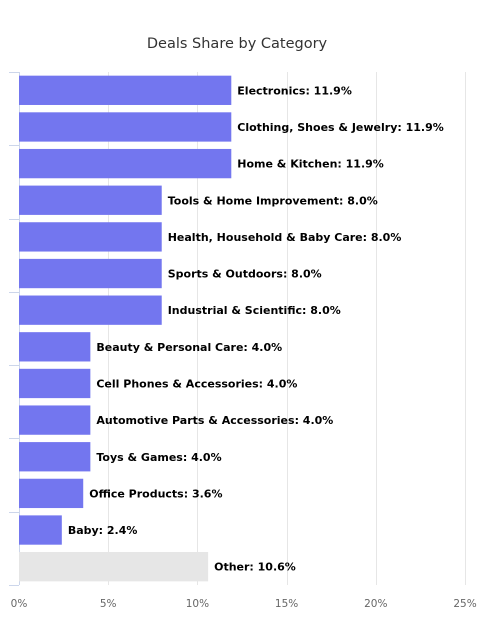 Image resolution: width=497 pixels, height=630 pixels. What do you see at coordinates (51, 493) in the screenshot?
I see `bar-office-products` at bounding box center [51, 493].